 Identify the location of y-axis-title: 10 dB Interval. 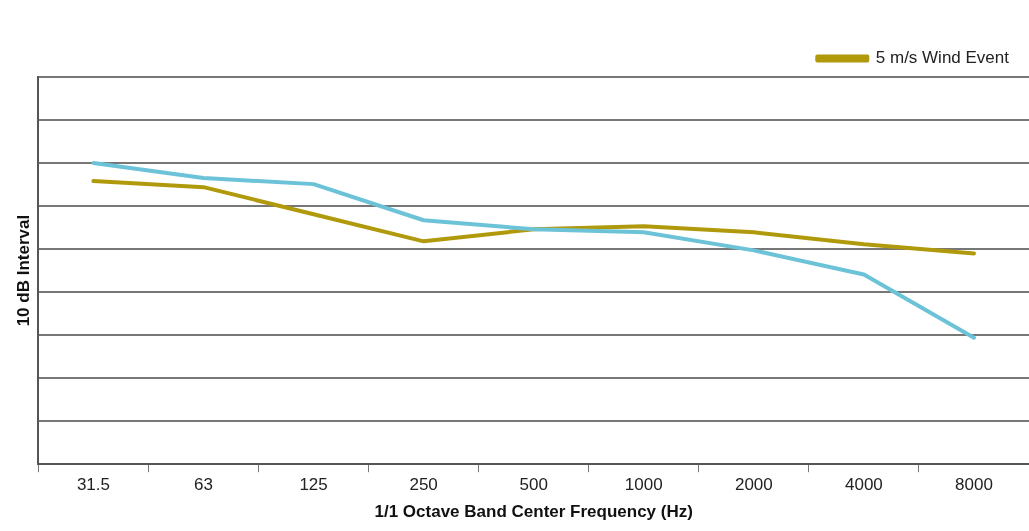
(23, 270).